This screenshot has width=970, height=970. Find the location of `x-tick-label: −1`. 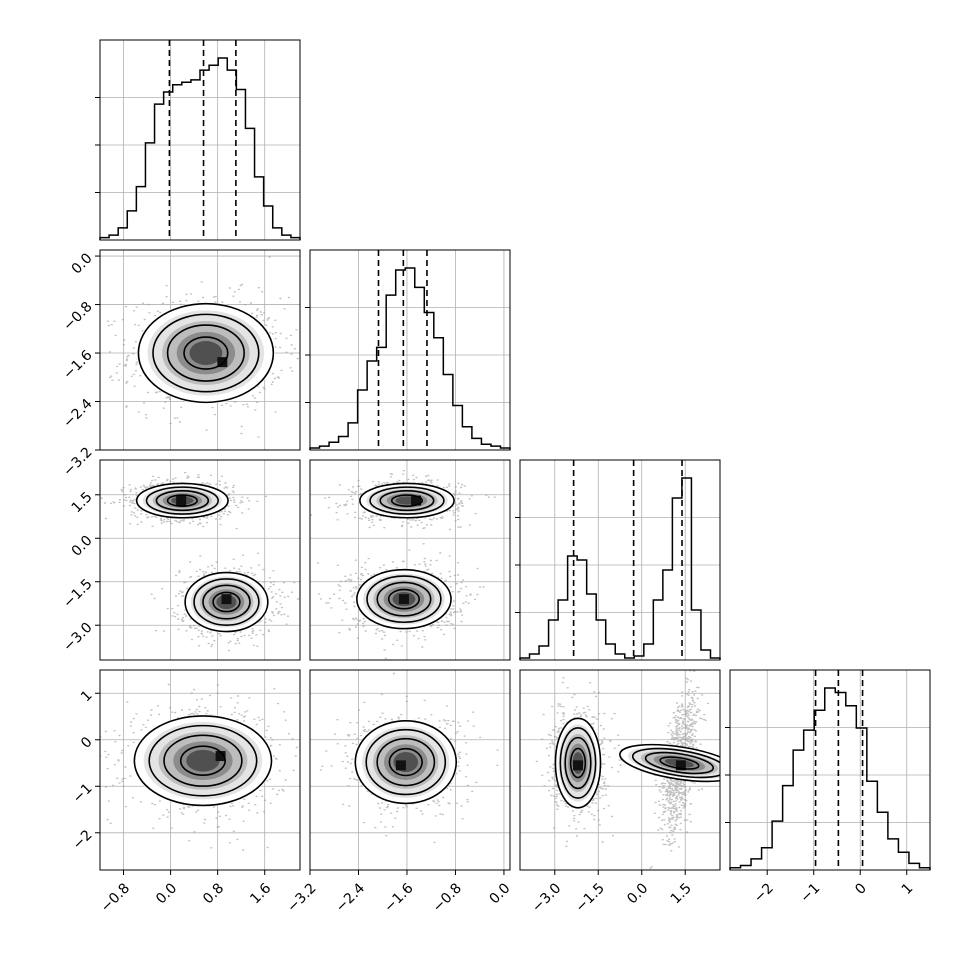

x-tick-label: −1 is located at coordinates (810, 893).